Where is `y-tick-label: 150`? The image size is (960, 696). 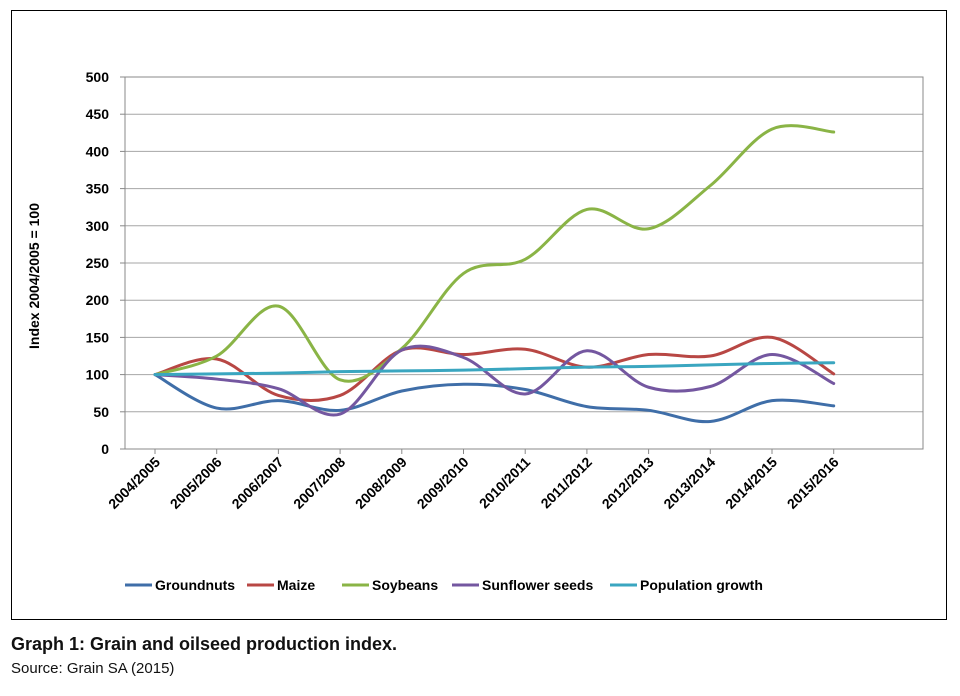 y-tick-label: 150 is located at coordinates (98, 337).